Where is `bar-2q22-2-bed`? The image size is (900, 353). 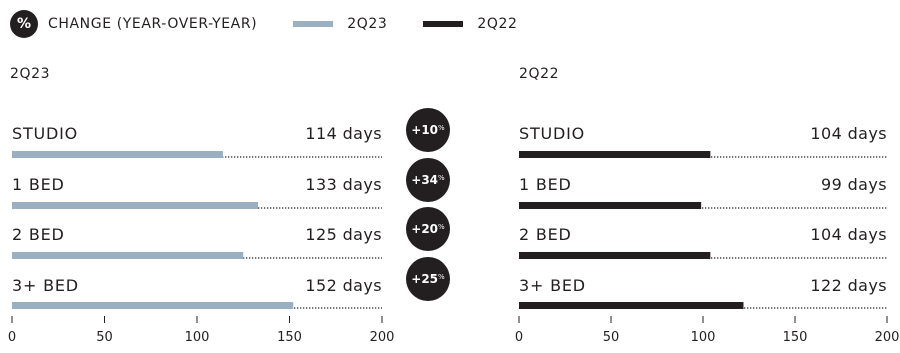
bar-2q22-2-bed is located at coordinates (615, 255).